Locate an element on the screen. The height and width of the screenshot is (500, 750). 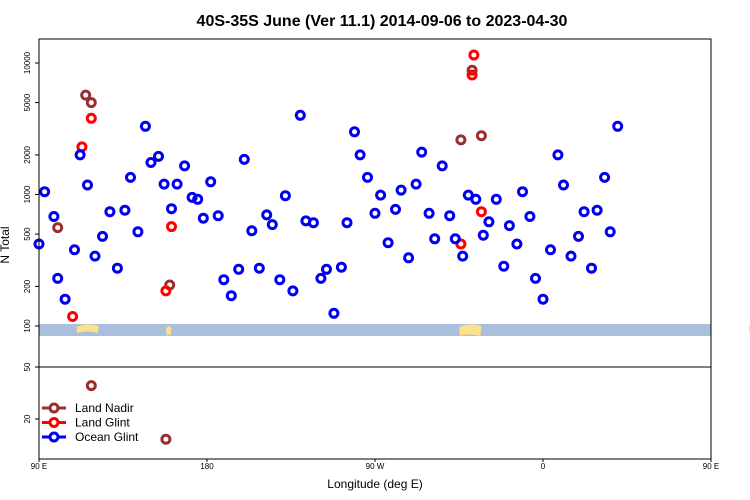
y-axis: 100 200 500 1000 2000 5000 10000 20 50 is located at coordinates (31, 237).